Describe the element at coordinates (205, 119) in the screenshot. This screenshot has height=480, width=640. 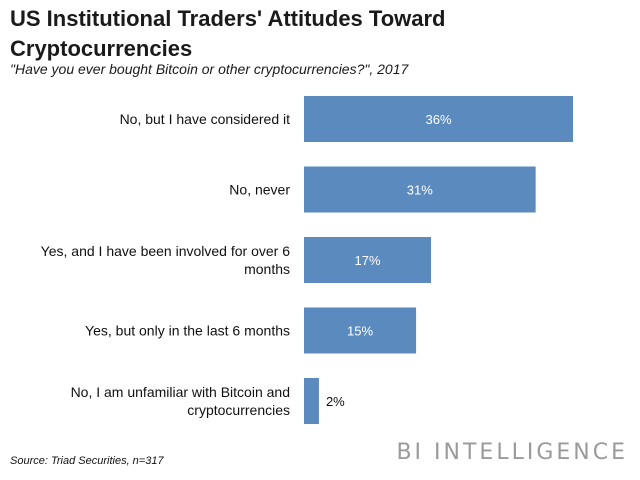
I see `category-label-0: No, but I have considered it` at that location.